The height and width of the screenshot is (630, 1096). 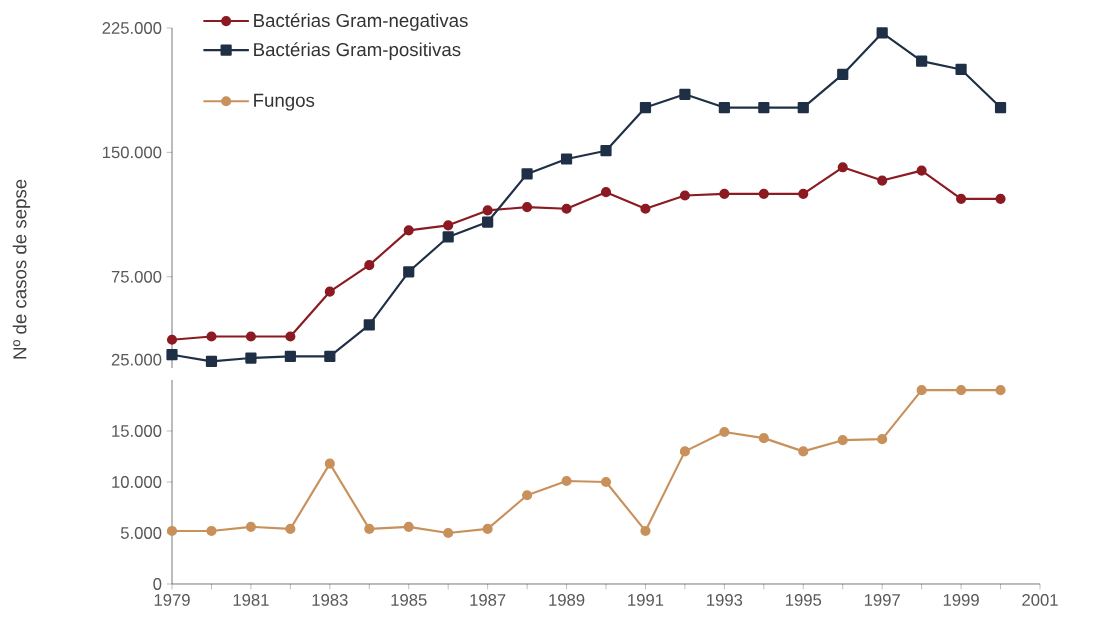 What do you see at coordinates (357, 51) in the screenshot?
I see `legend-label: Bactérias Gram-positivas` at bounding box center [357, 51].